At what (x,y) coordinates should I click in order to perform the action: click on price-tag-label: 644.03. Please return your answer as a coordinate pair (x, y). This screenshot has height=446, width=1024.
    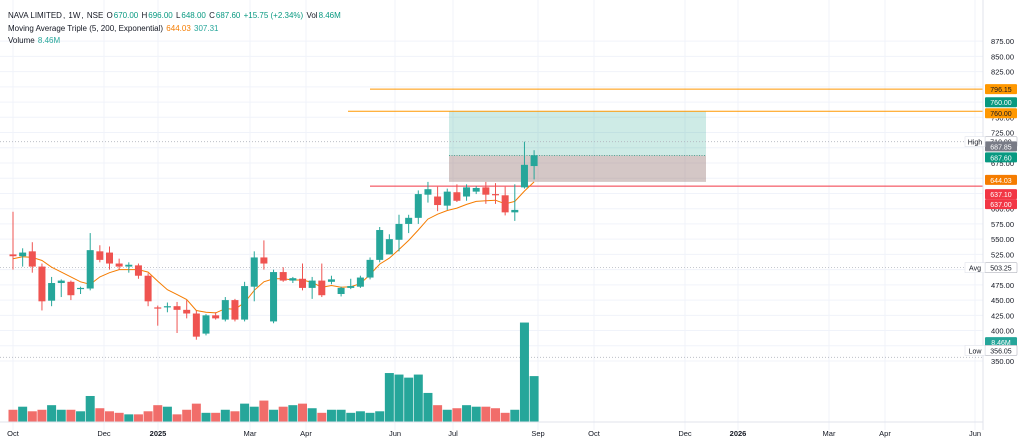
    Looking at the image, I should click on (1001, 181).